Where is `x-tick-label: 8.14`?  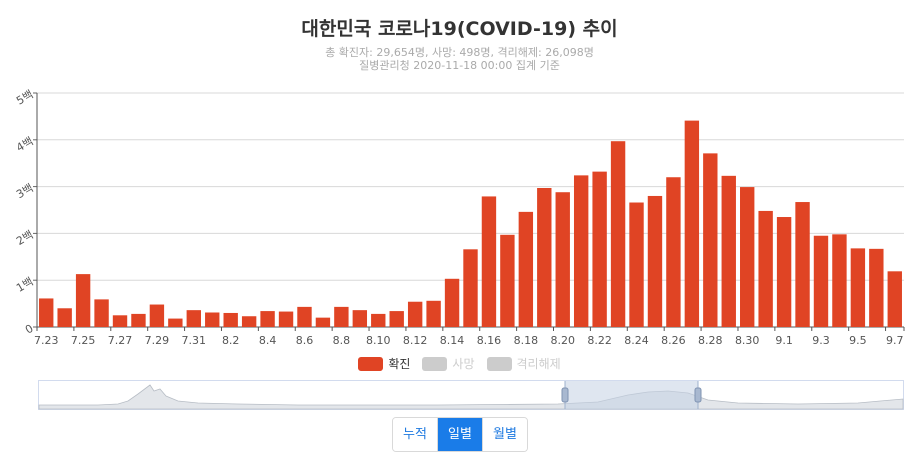
x-tick-label: 8.14 is located at coordinates (452, 340).